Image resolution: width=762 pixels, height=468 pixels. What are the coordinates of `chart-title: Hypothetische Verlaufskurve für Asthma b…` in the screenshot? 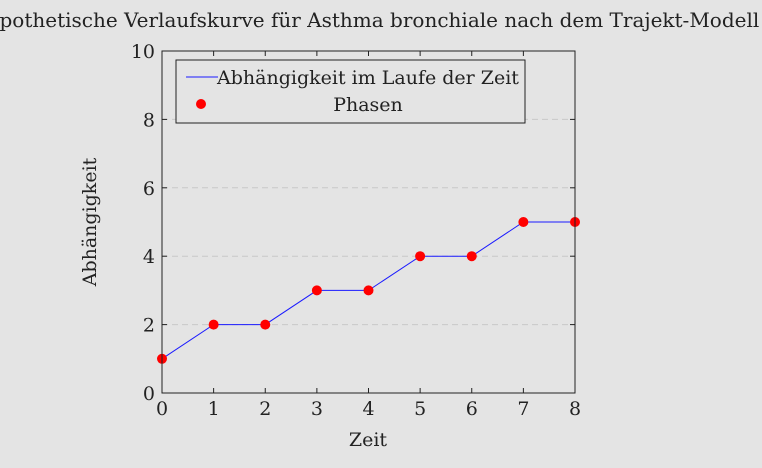 It's located at (379, 20).